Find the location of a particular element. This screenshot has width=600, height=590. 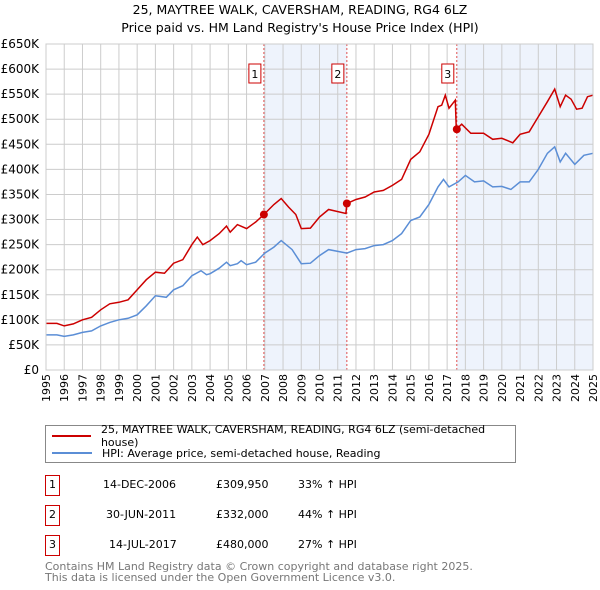

y-tick-label: £0 is located at coordinates (31, 370).